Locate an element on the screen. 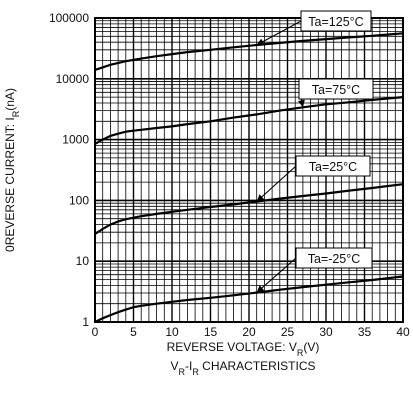 The image size is (413, 399). x-axis-label: REVERSE VOLTAGE: VR(V) is located at coordinates (243, 349).